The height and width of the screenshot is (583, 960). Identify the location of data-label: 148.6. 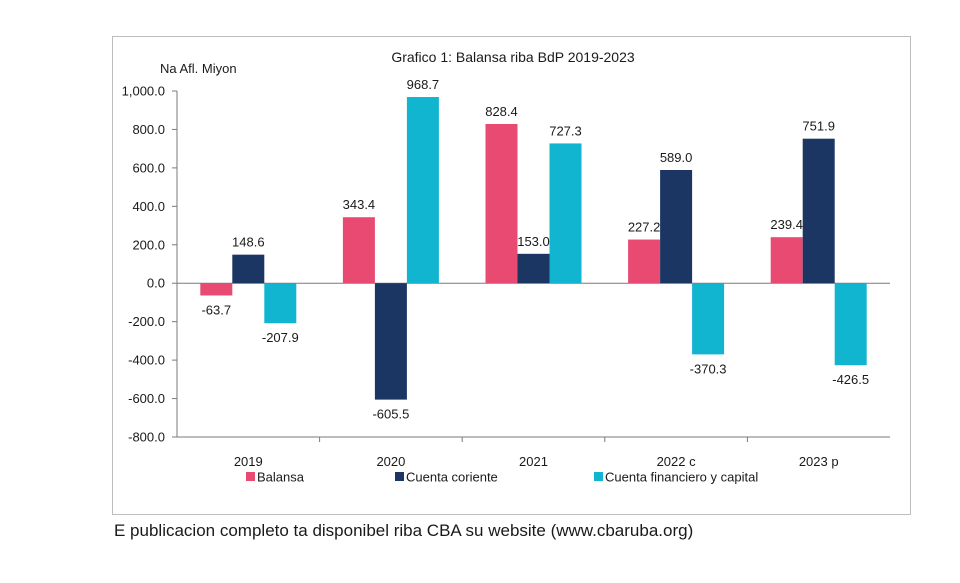
(248, 242).